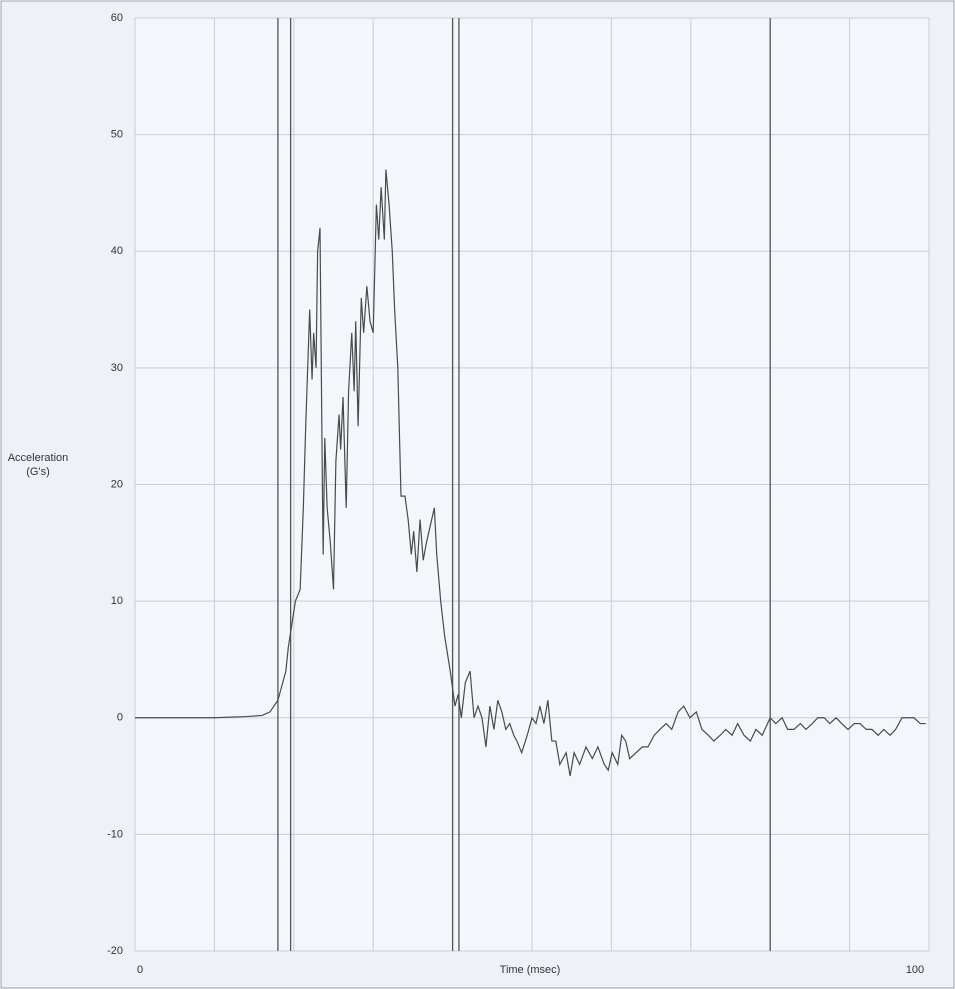 The width and height of the screenshot is (955, 989). Describe the element at coordinates (140, 970) in the screenshot. I see `x-tick-label: 0` at that location.